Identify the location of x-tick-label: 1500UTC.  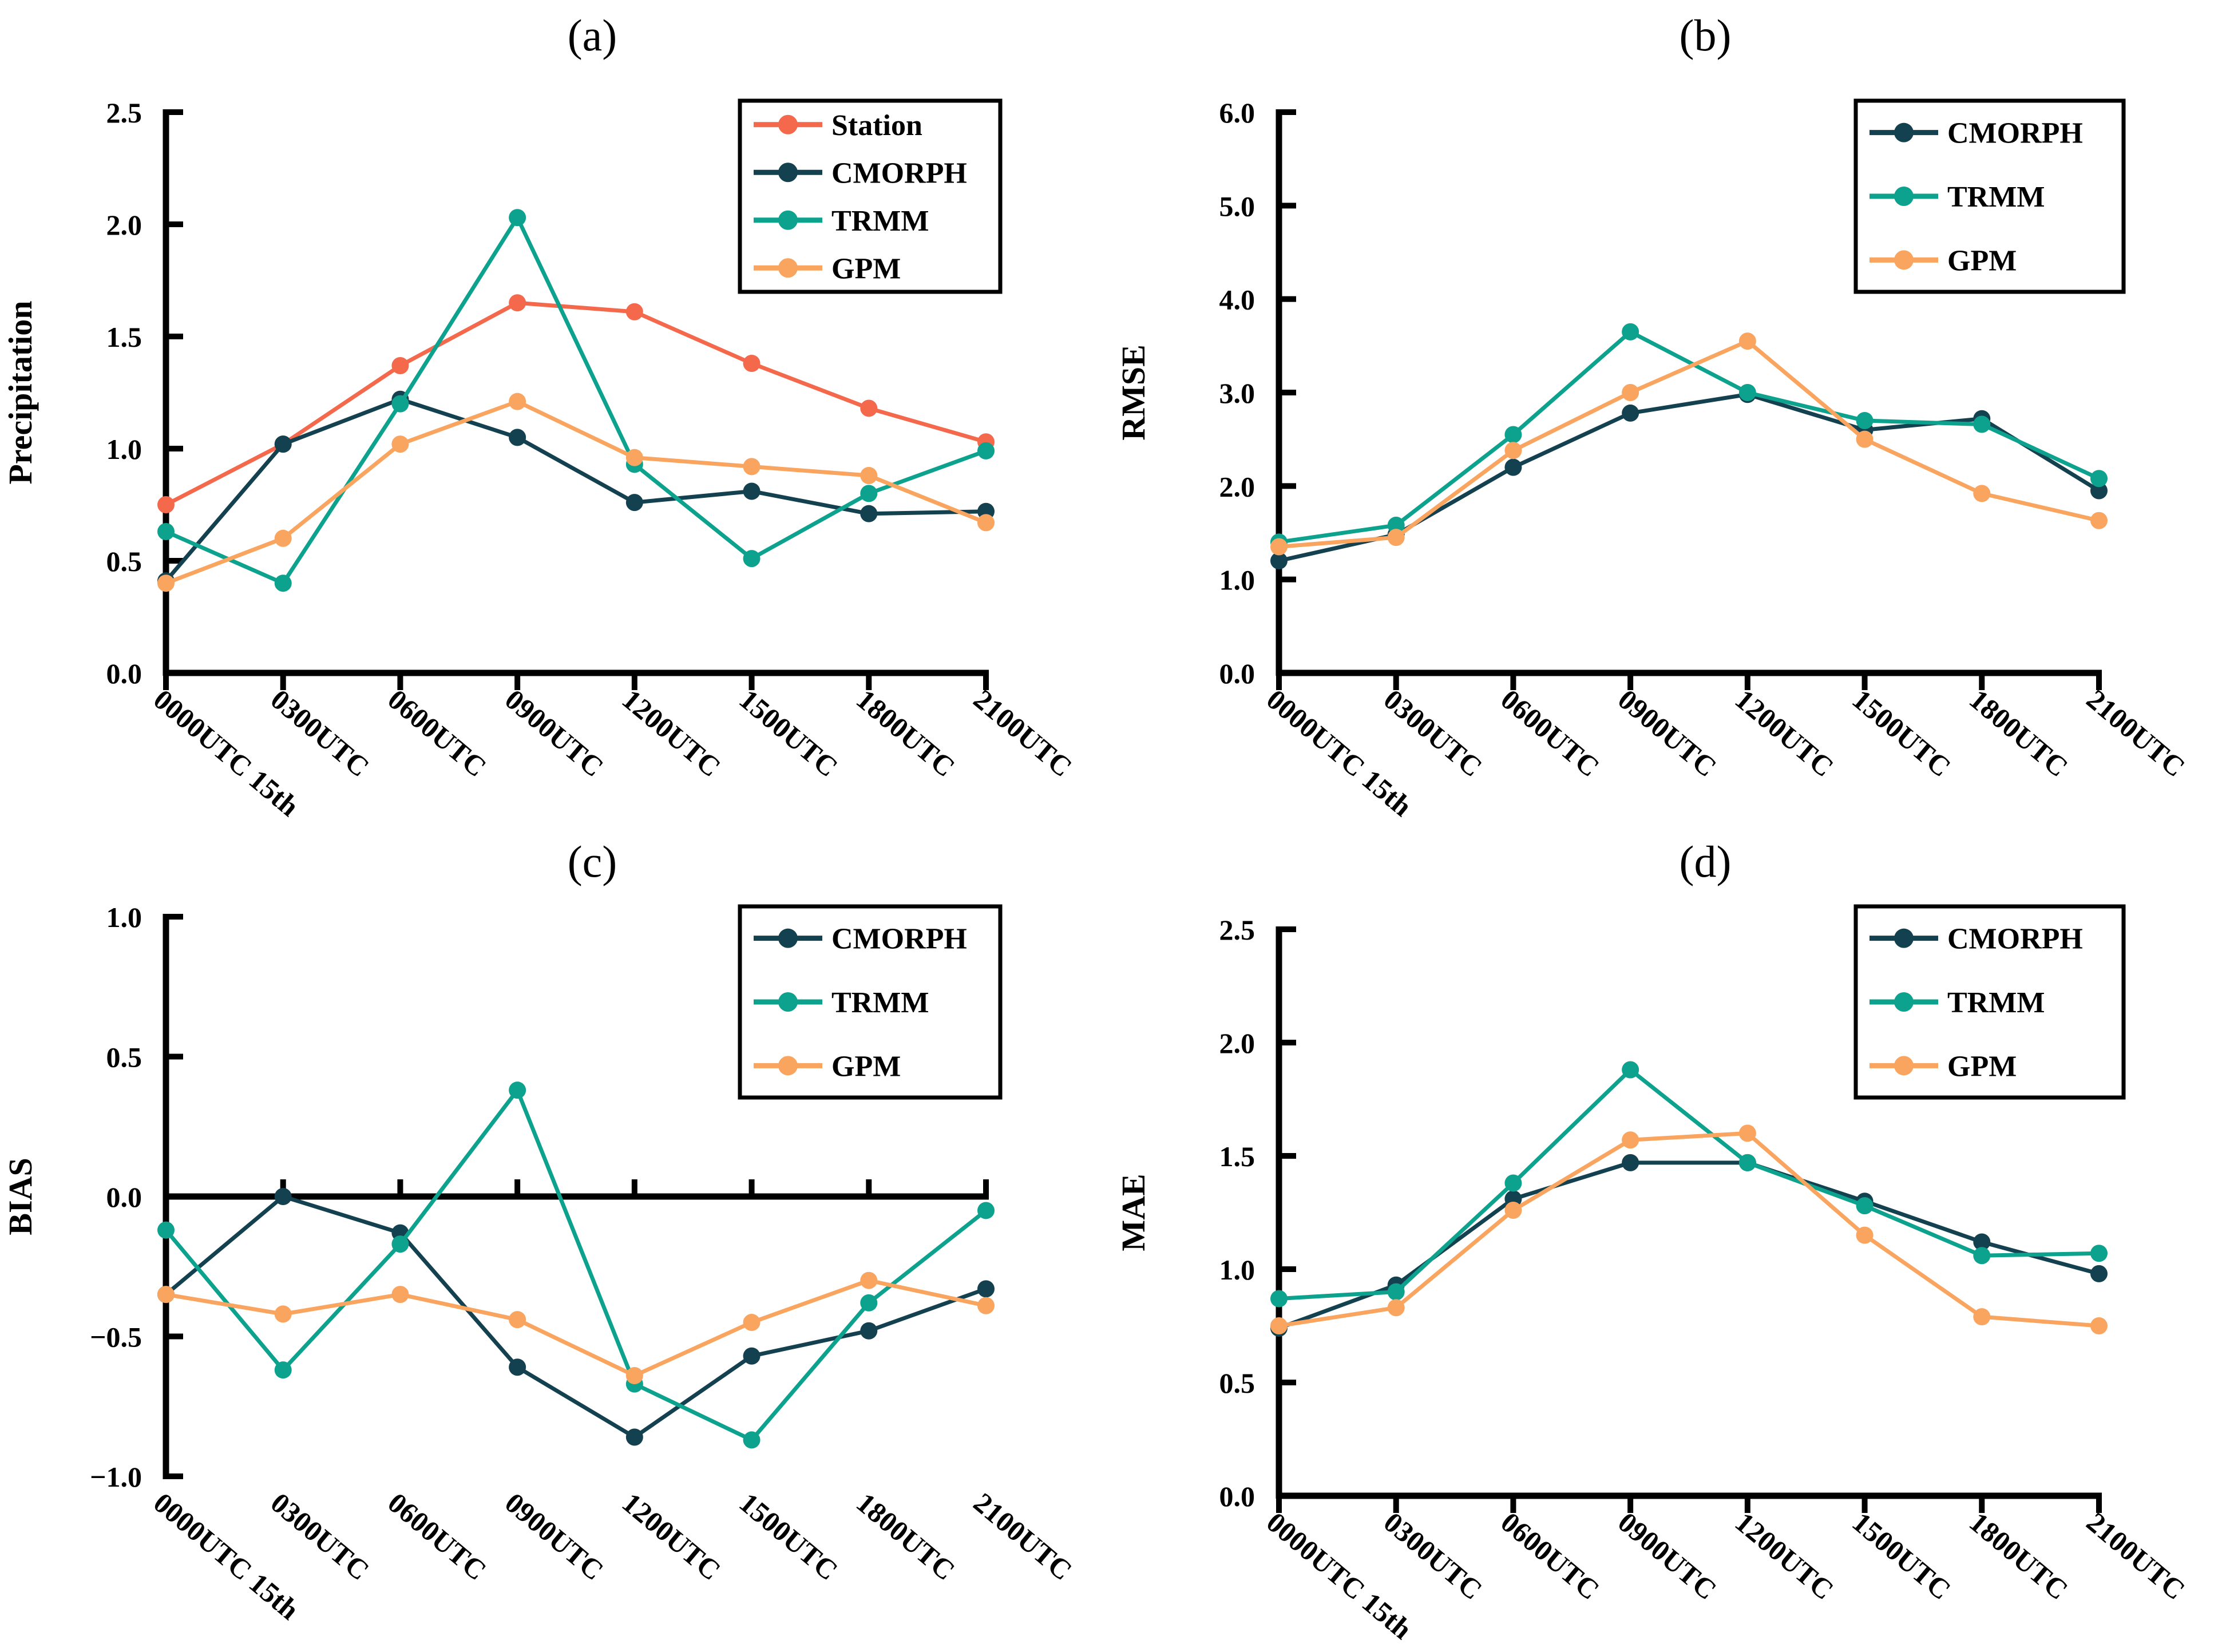
(789, 1537).